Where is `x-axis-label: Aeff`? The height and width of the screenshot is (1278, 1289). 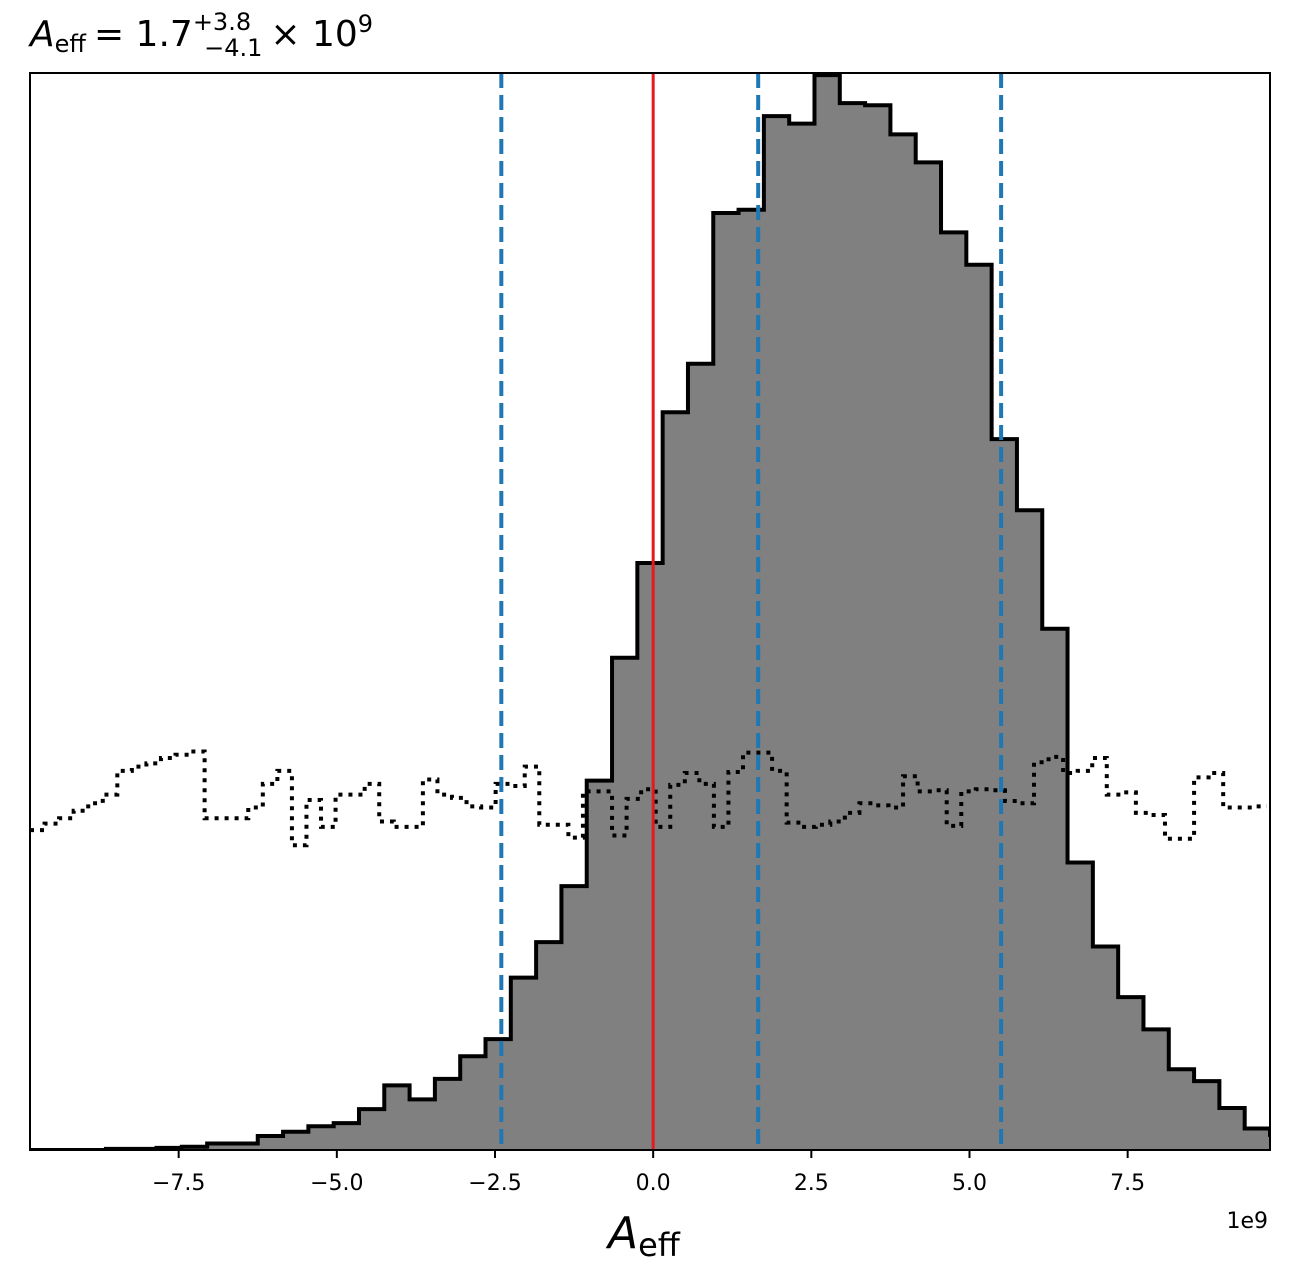 x-axis-label: Aeff is located at coordinates (643, 1236).